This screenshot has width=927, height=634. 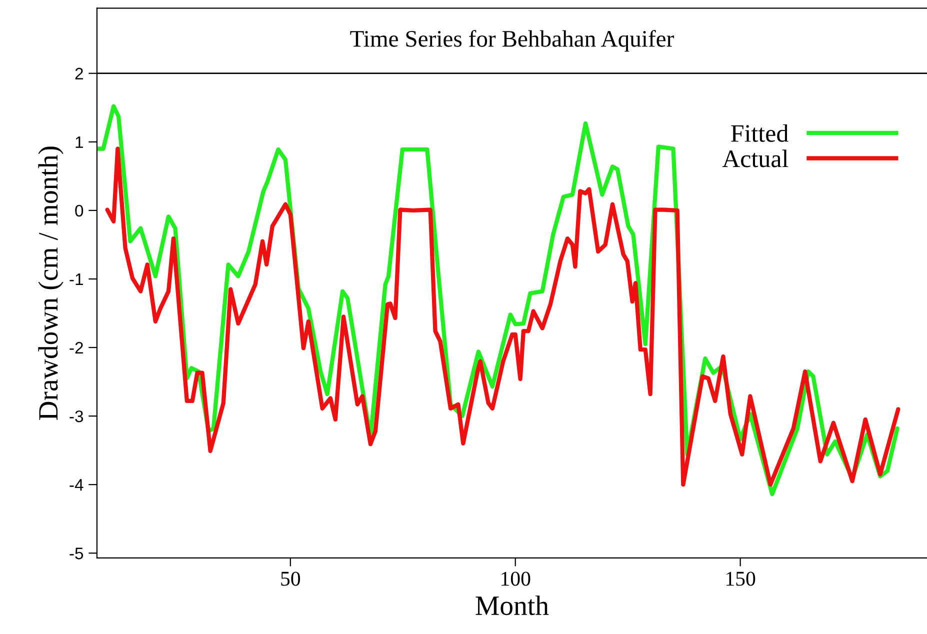 I want to click on y-tick-label: -1, so click(x=76, y=280).